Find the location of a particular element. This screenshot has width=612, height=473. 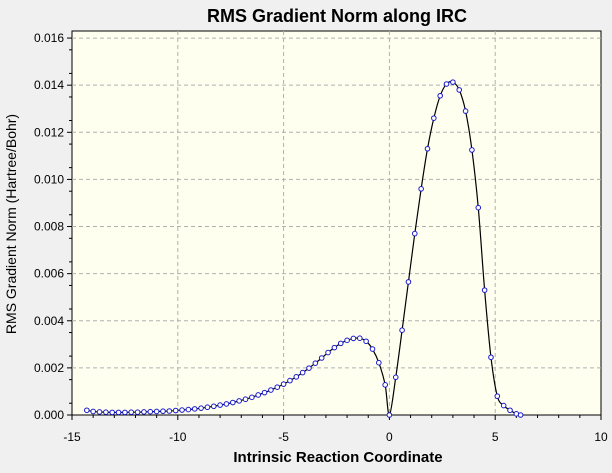

y-tick-label: 0.006 is located at coordinates (49, 274).